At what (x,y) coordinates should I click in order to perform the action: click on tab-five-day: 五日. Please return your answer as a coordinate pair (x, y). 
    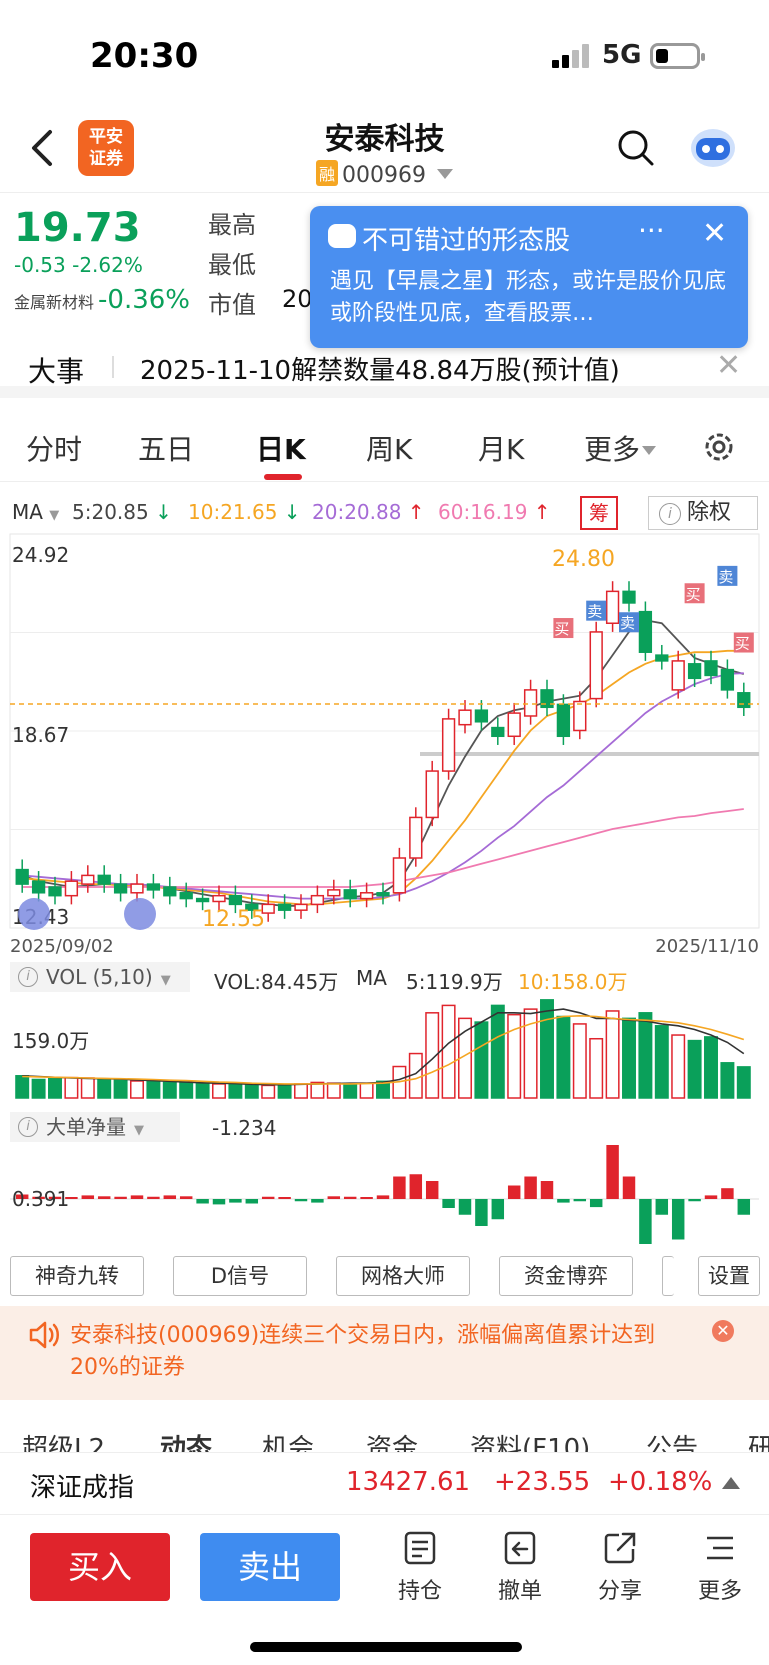
    Looking at the image, I should click on (166, 449).